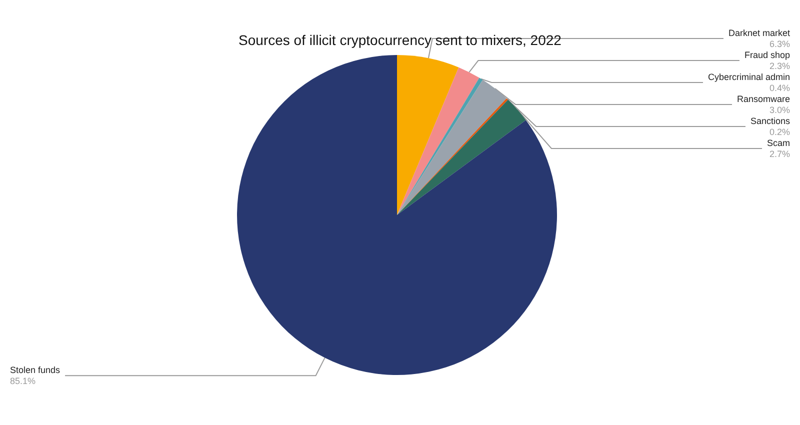 Image resolution: width=800 pixels, height=425 pixels. Describe the element at coordinates (779, 154) in the screenshot. I see `data-label: 2.7%` at that location.